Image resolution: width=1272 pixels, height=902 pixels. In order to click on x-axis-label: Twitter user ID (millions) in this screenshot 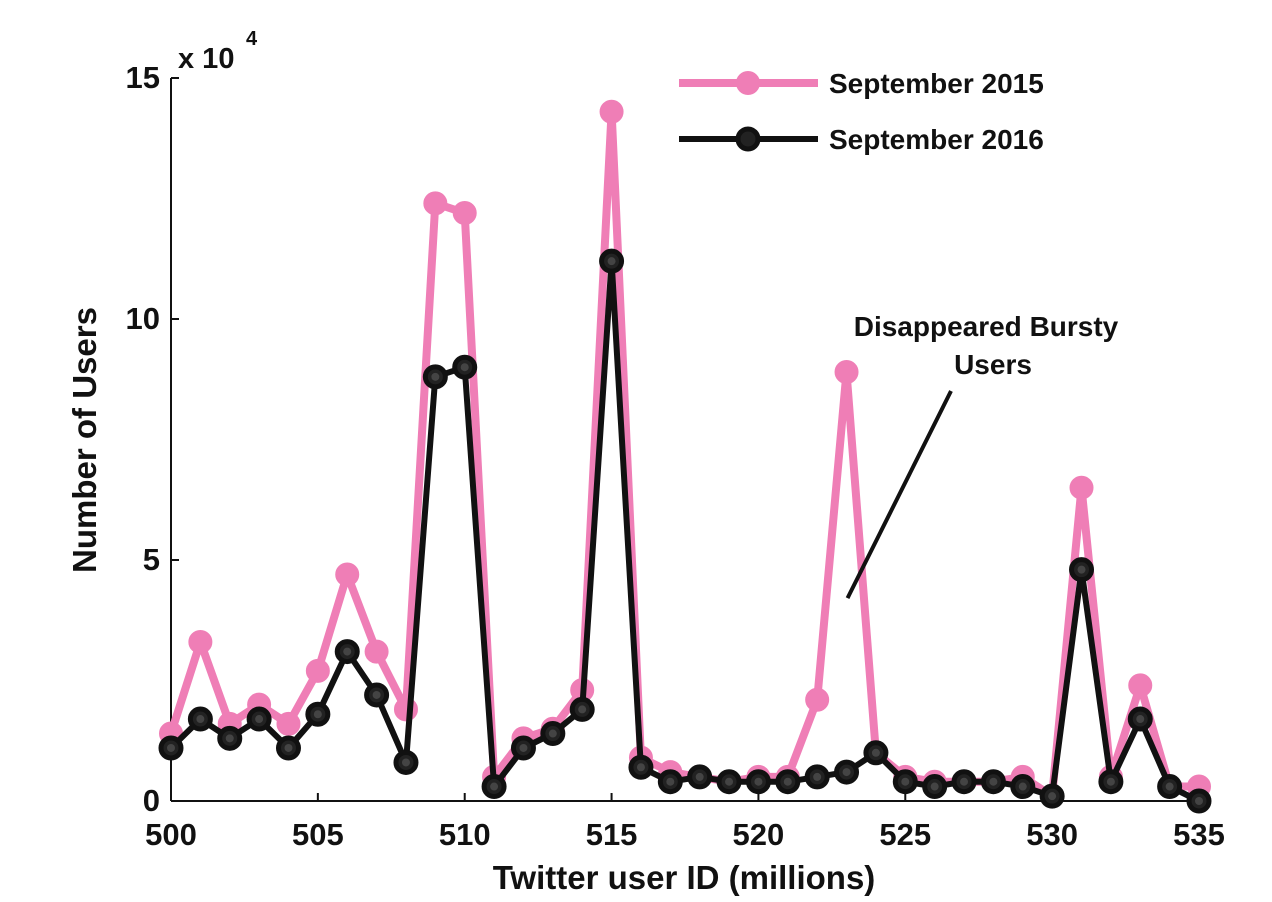, I will do `click(684, 877)`.